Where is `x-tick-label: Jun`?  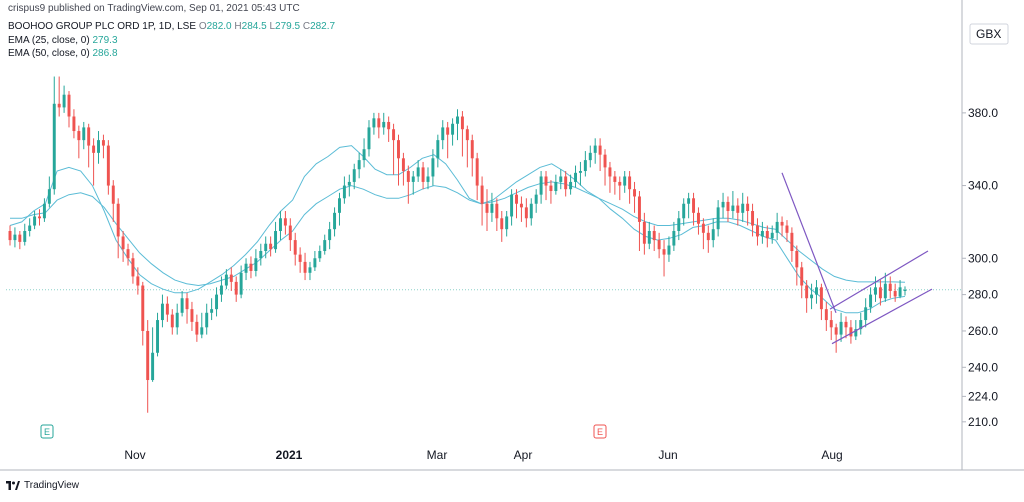
x-tick-label: Jun is located at coordinates (667, 455).